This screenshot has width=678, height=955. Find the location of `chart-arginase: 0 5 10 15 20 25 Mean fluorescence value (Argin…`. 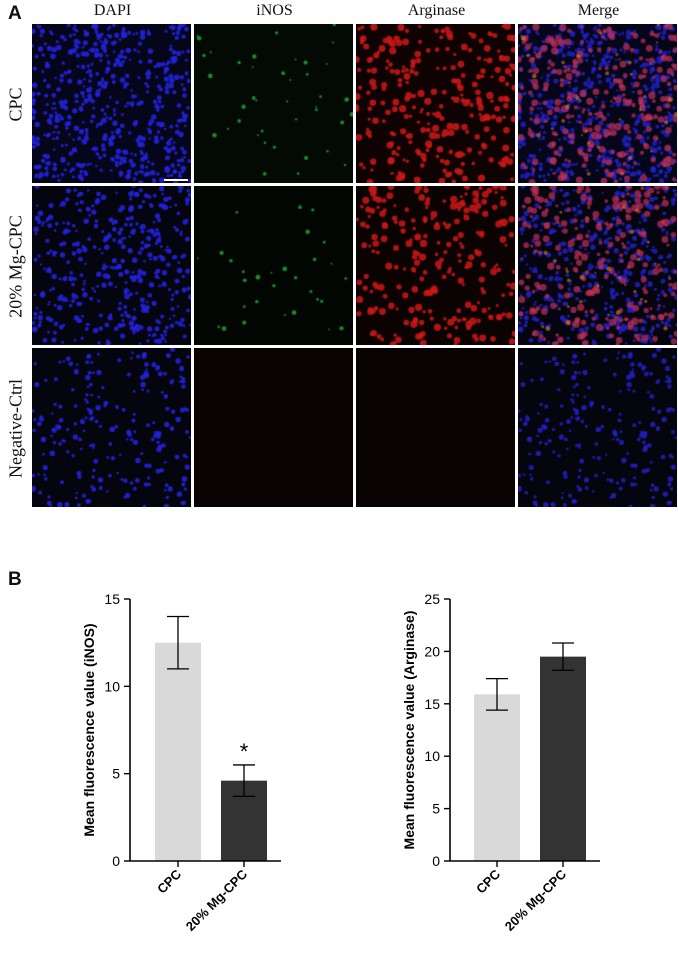

chart-arginase: 0 5 10 15 20 25 Mean fluorescence value (Argin… is located at coordinates (500, 762).